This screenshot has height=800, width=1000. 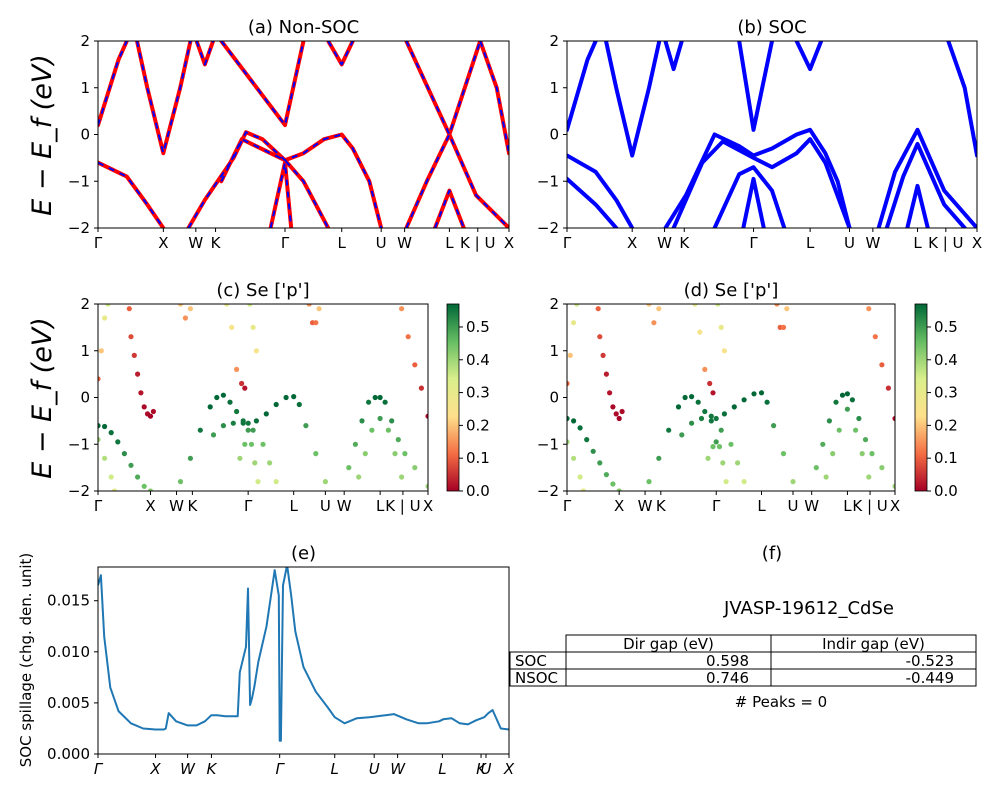 What do you see at coordinates (645, 506) in the screenshot?
I see `x-tick-label: W` at bounding box center [645, 506].